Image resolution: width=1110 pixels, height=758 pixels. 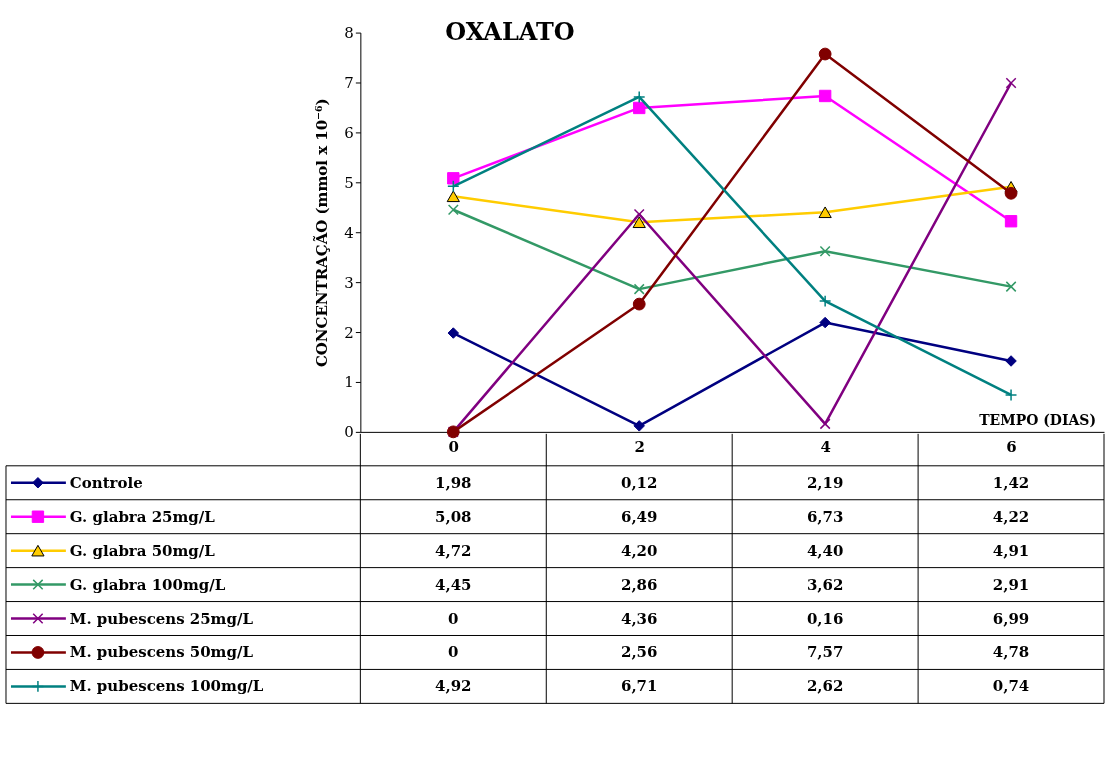 What do you see at coordinates (322, 233) in the screenshot?
I see `y-axis-title: CONCENTRAÇÃO (mmol x 10⁻⁶)` at bounding box center [322, 233].